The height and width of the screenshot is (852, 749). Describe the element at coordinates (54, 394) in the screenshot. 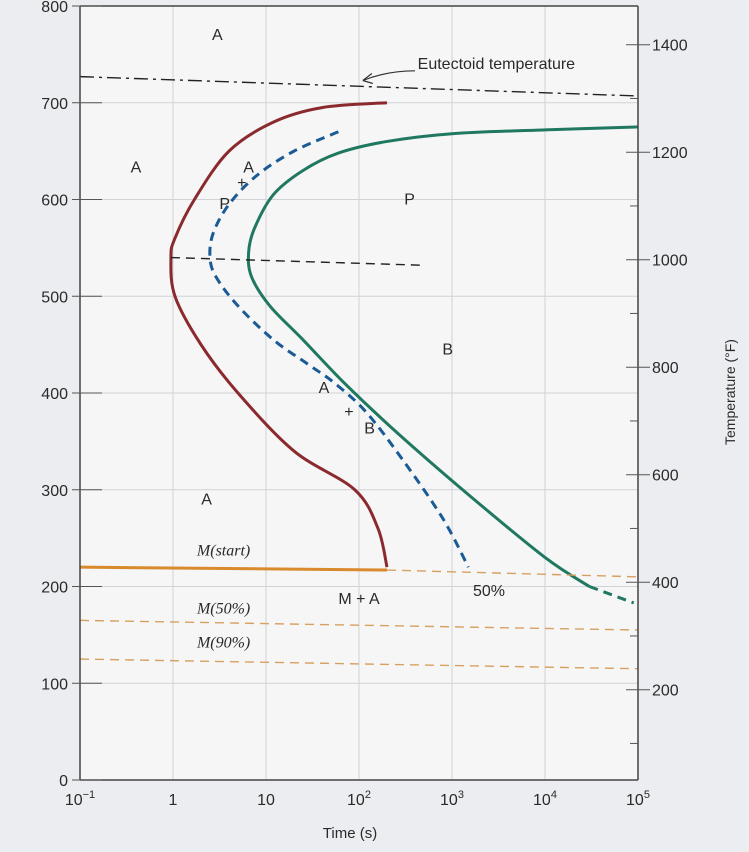

I see `y-left-tick-label-4: 400` at that location.